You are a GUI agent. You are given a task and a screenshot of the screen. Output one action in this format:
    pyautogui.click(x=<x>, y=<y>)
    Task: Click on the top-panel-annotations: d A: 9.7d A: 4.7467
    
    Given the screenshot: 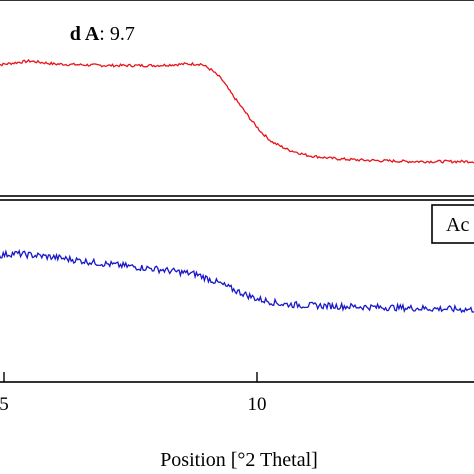 What is the action you would take?
    pyautogui.click(x=102, y=34)
    